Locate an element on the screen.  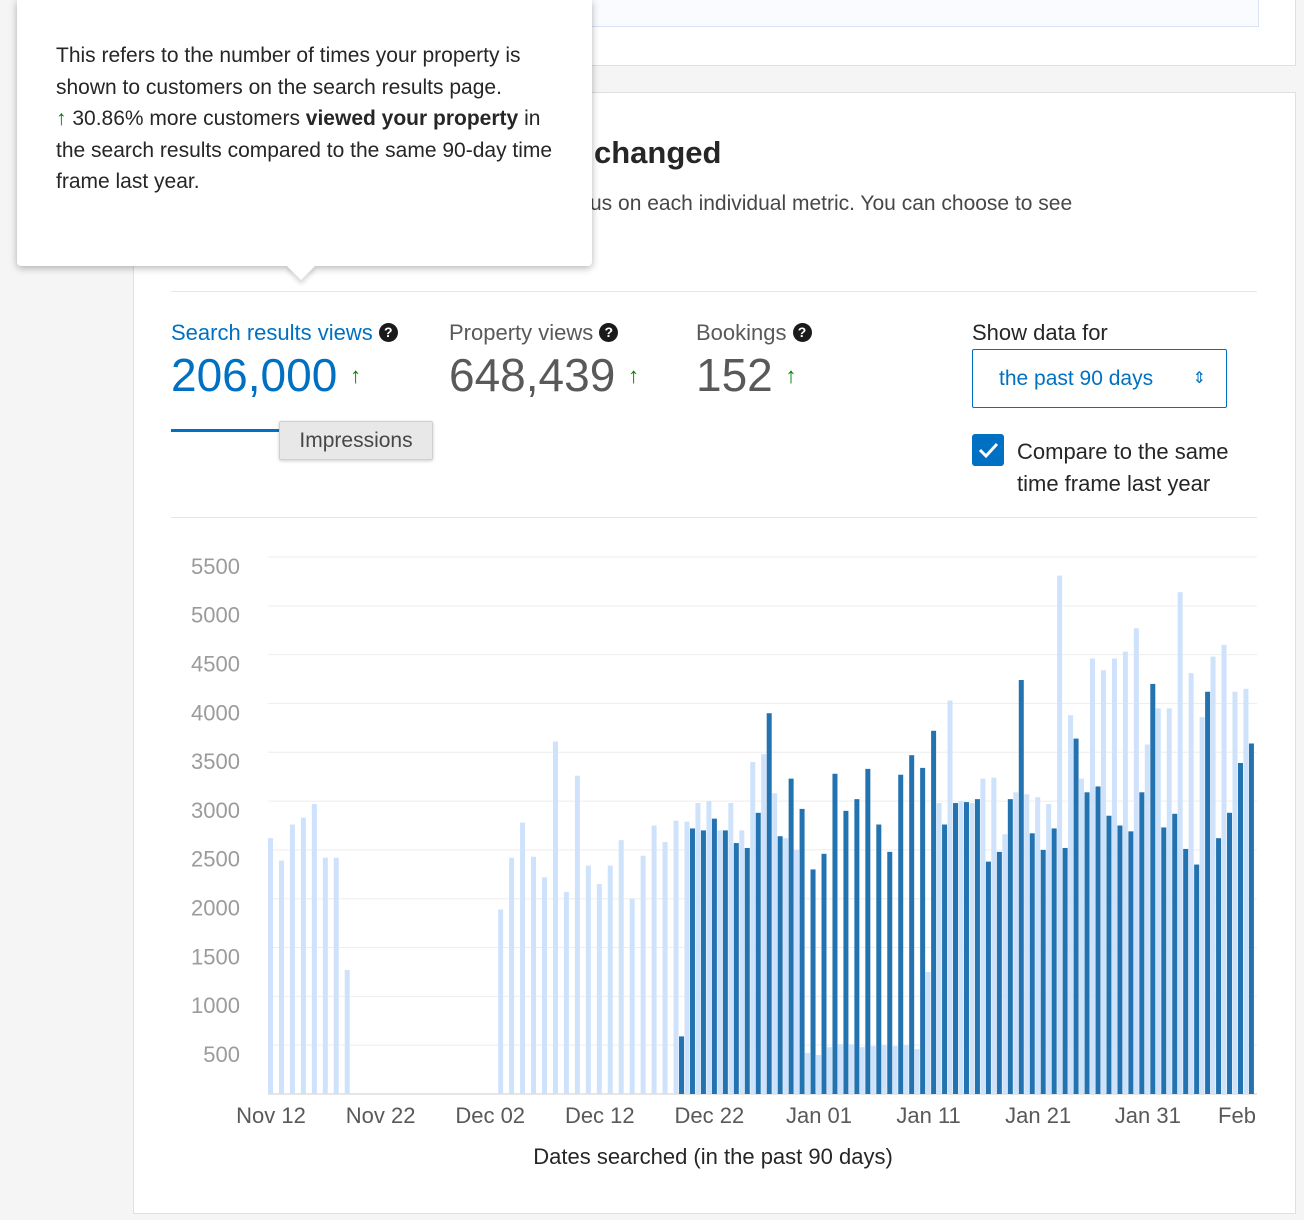
x-tick-label: Jan 11 is located at coordinates (928, 1115).